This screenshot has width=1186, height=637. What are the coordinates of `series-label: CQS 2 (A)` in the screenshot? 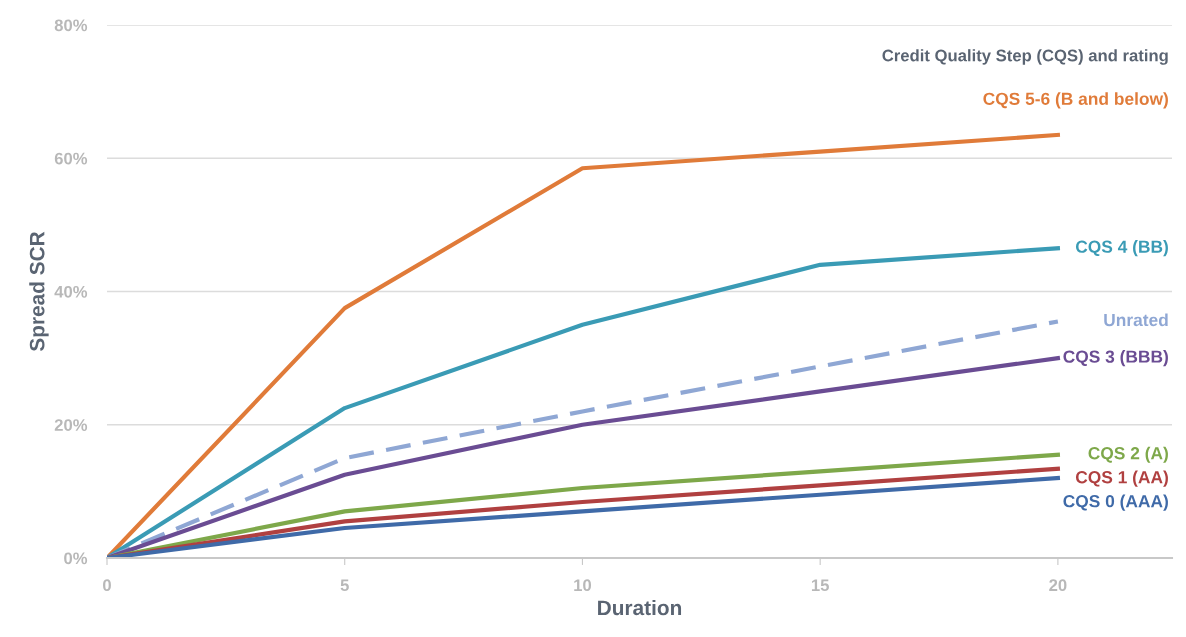 It's located at (1128, 454).